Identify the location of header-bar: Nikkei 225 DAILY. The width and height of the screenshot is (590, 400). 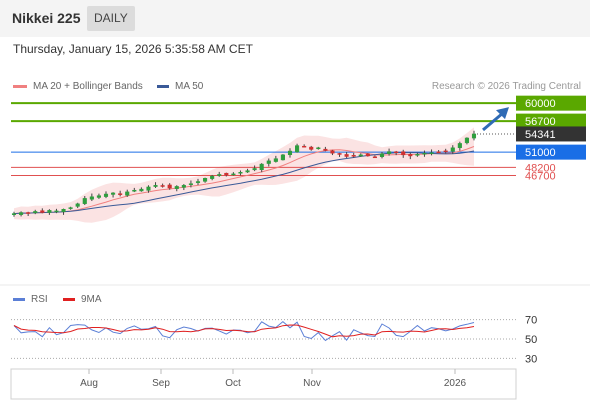
(295, 18).